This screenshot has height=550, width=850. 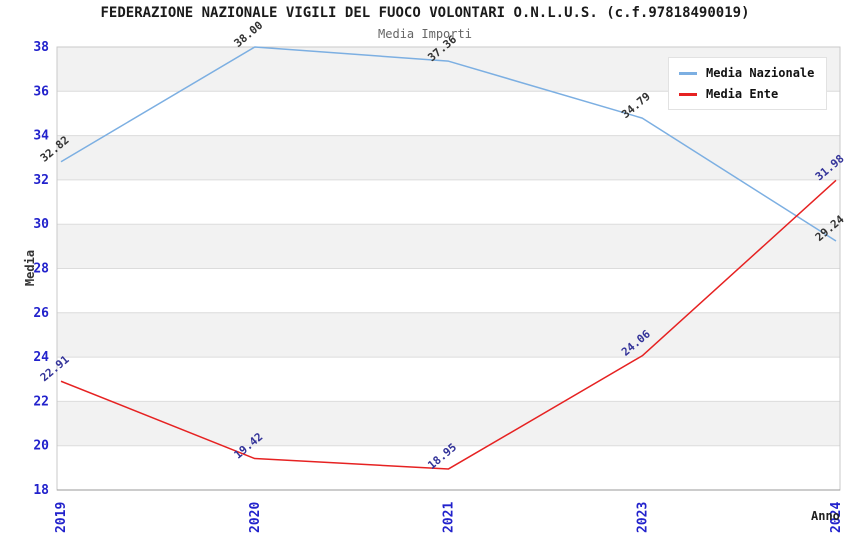 What do you see at coordinates (41, 401) in the screenshot?
I see `y-tick-label: 22` at bounding box center [41, 401].